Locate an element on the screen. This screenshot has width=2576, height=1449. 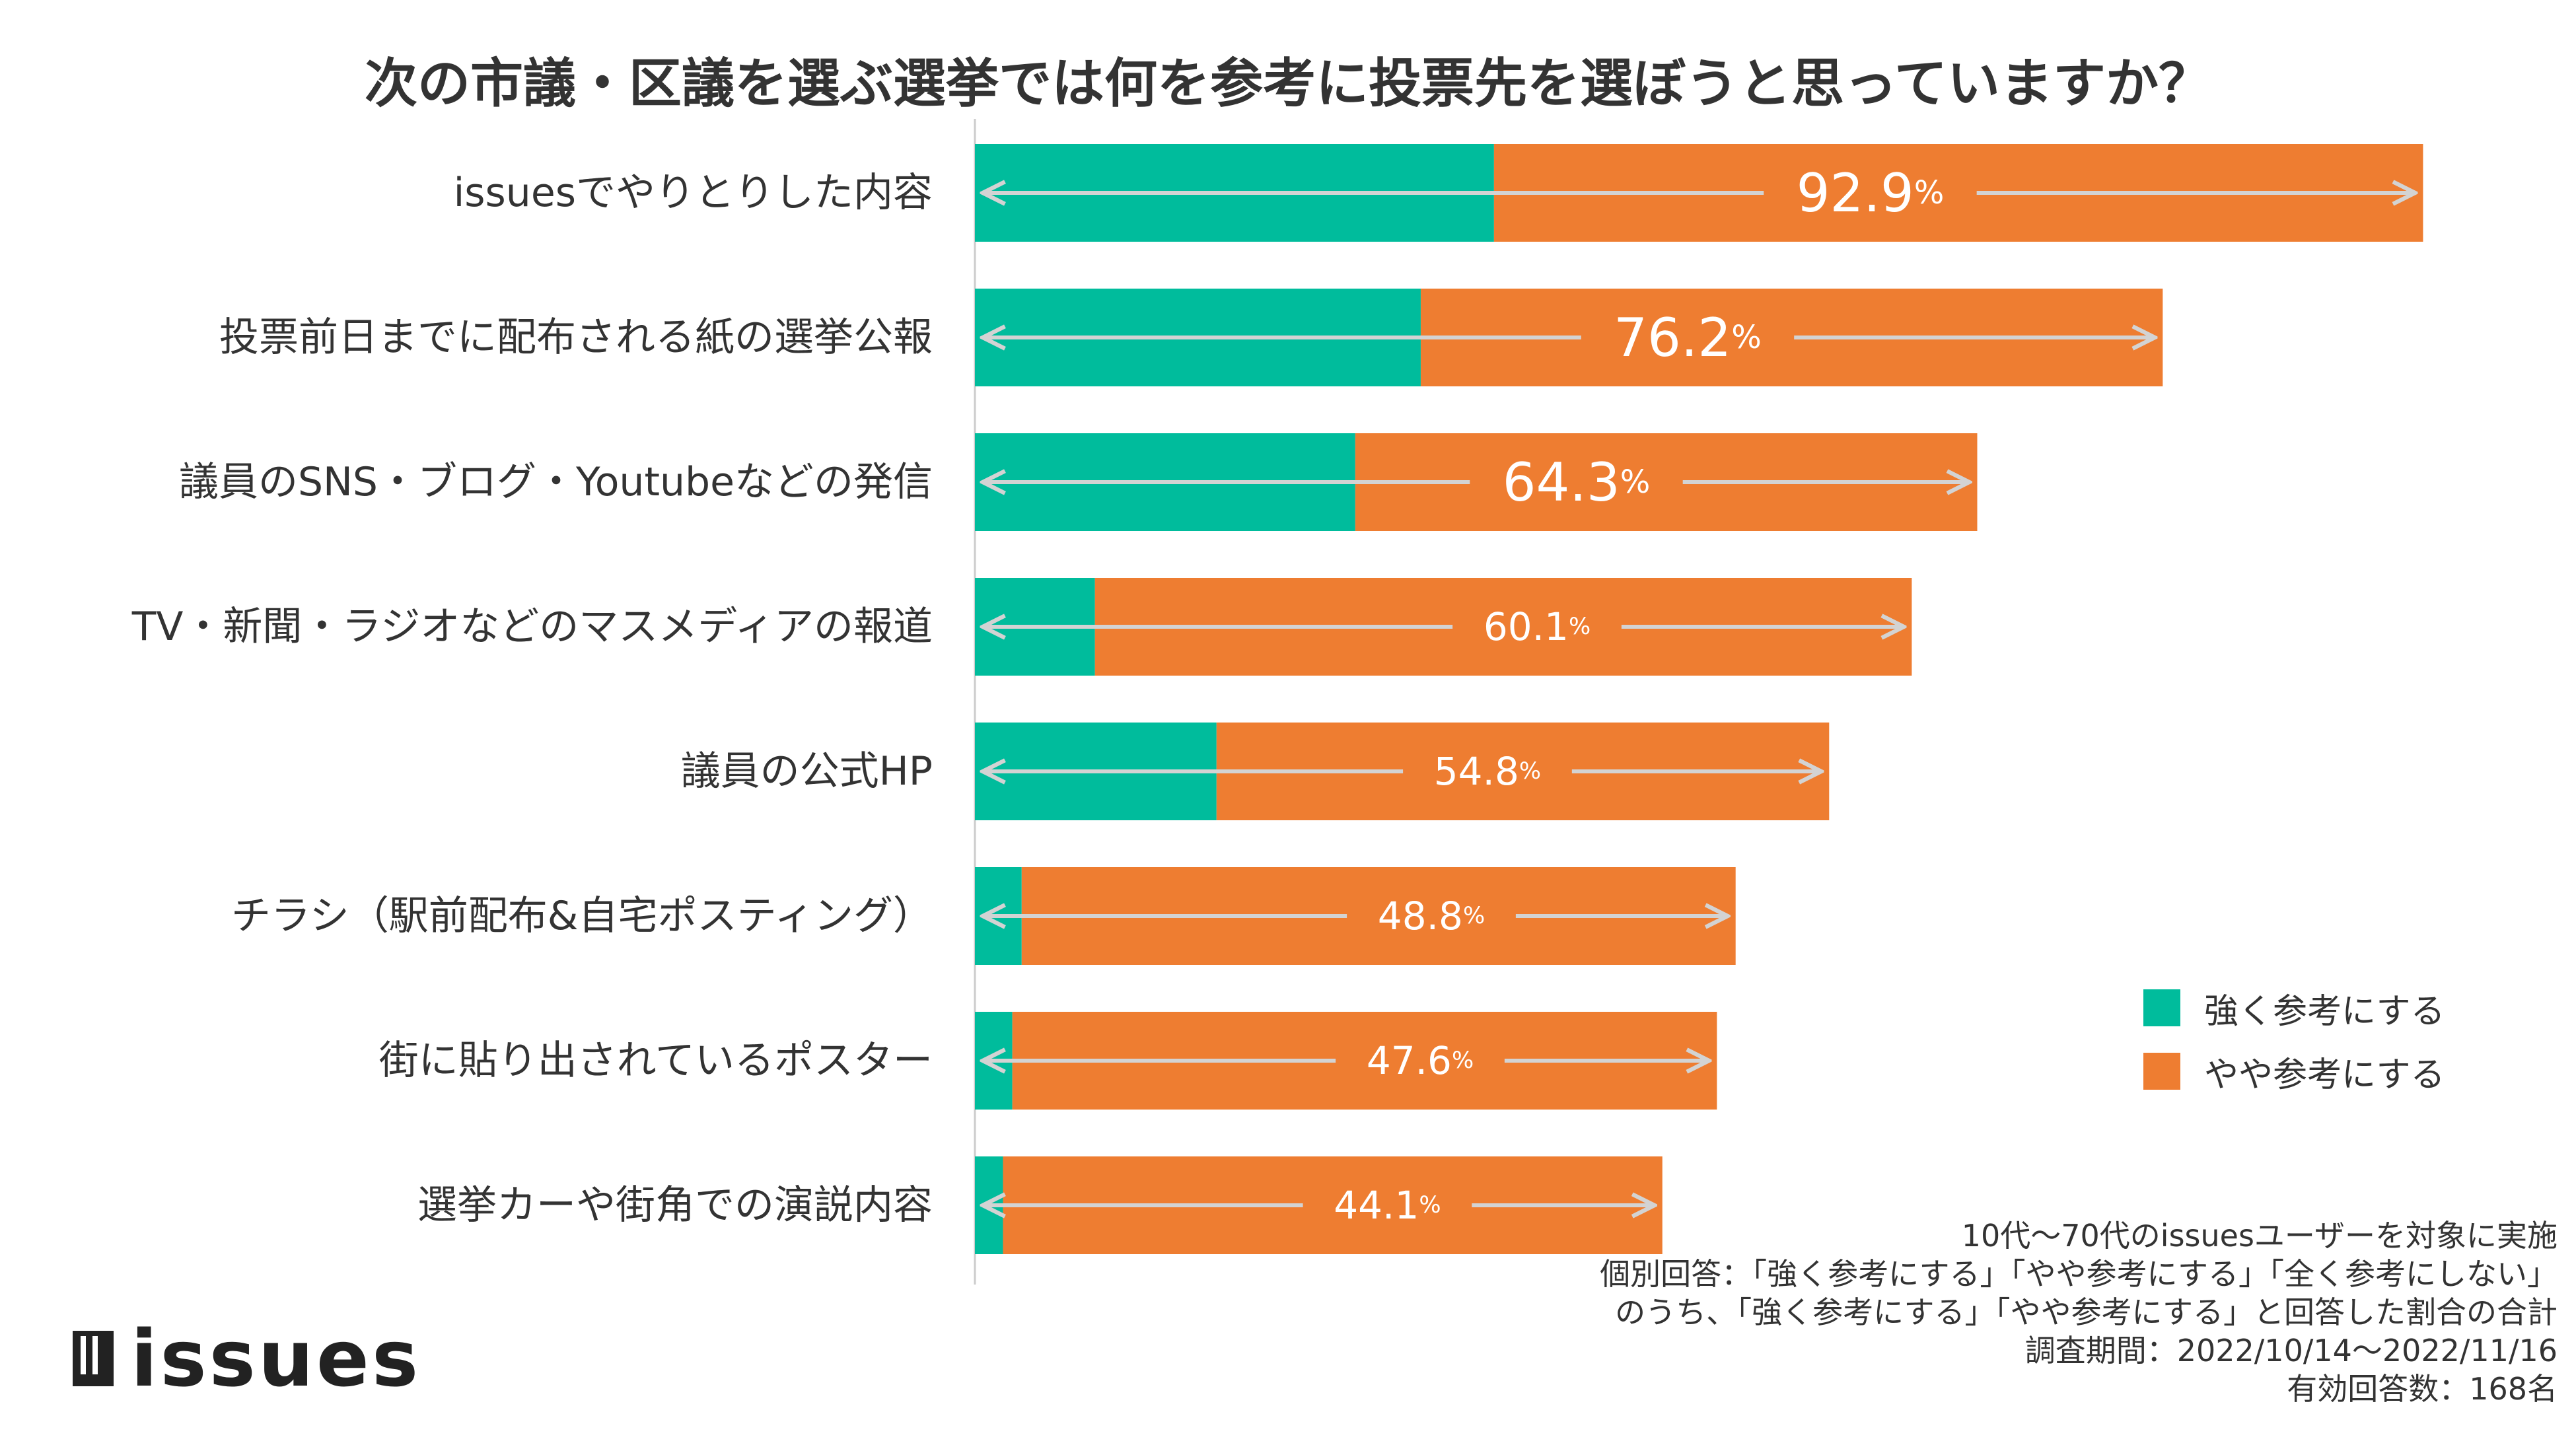
category-label: 選挙カーや街角での演説内容 is located at coordinates (675, 1205).